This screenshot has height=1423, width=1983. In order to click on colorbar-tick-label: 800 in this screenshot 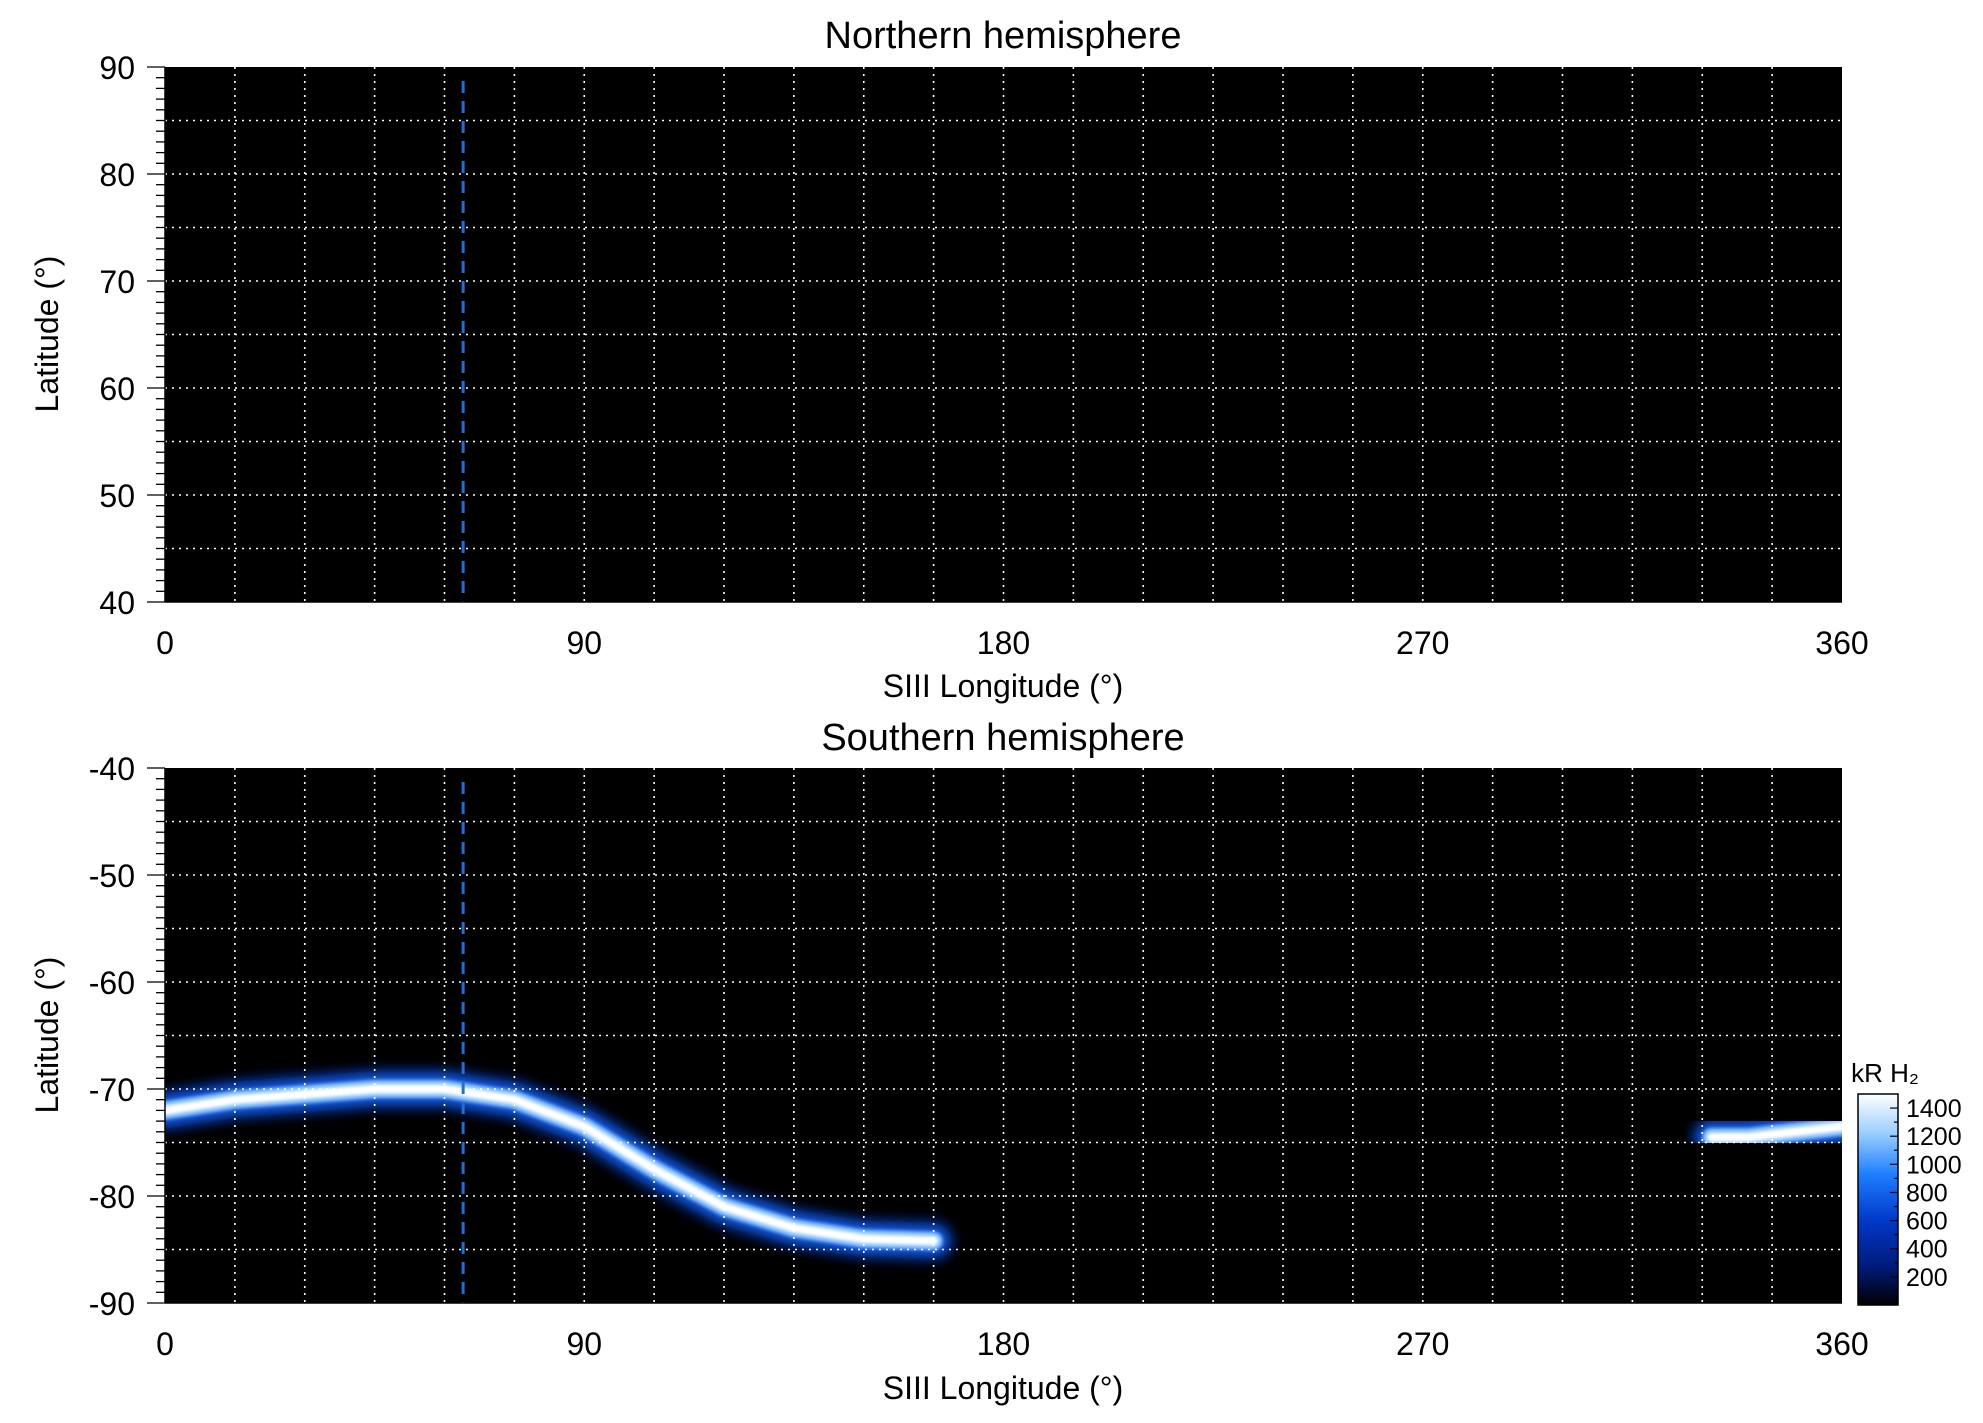, I will do `click(1927, 1193)`.